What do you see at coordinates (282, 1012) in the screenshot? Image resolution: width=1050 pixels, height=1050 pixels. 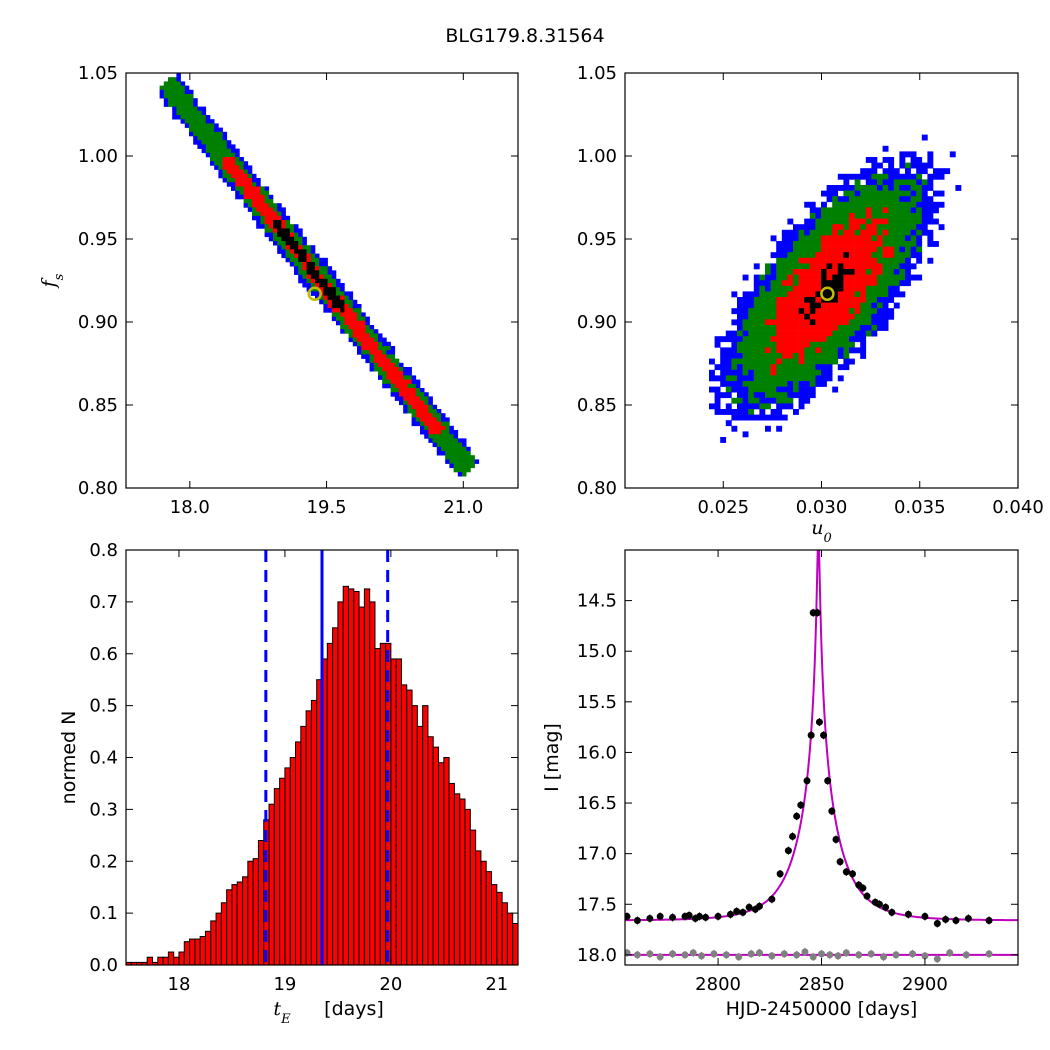 I see `x-axis-label-symbol: tE` at bounding box center [282, 1012].